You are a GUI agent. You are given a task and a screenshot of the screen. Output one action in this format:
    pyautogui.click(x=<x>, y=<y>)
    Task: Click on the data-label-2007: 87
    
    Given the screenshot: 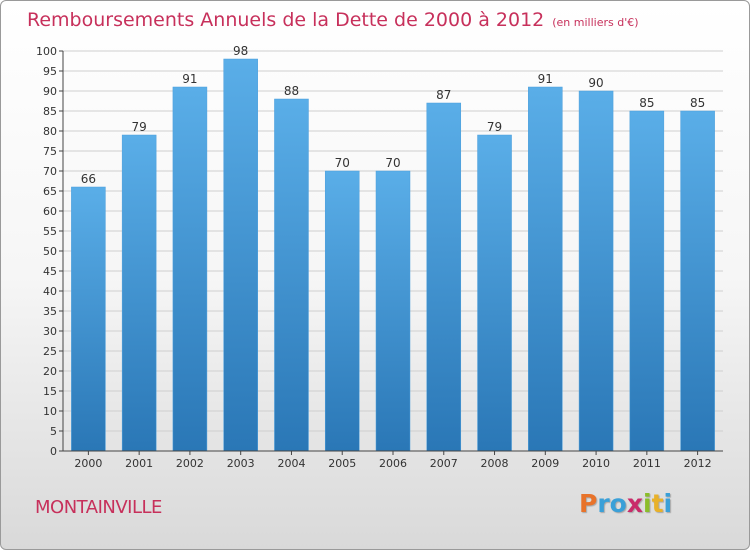 What is the action you would take?
    pyautogui.click(x=443, y=95)
    